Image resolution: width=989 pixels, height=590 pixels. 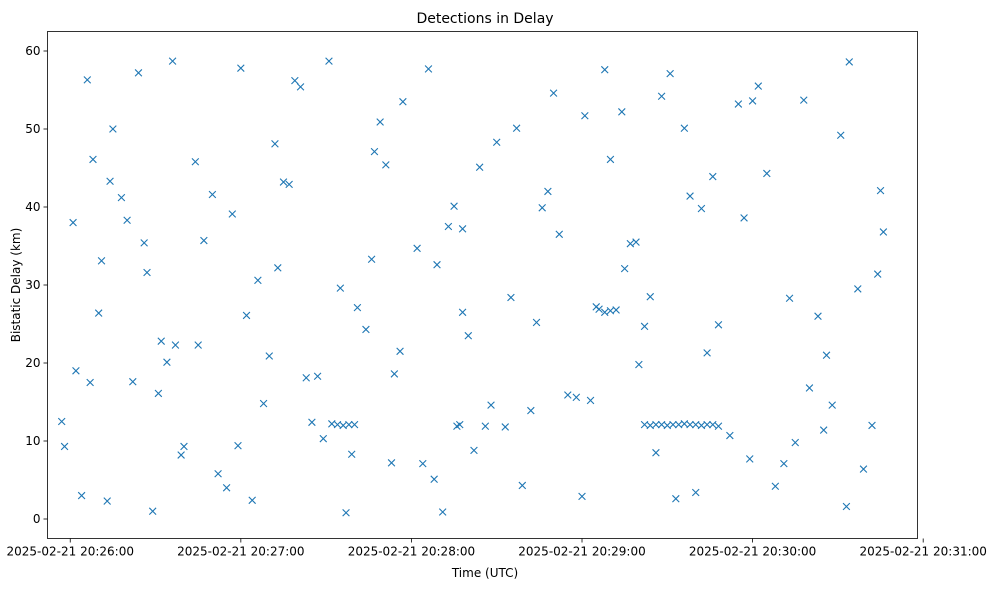 I want to click on y-tick-label: 50, so click(x=32, y=129).